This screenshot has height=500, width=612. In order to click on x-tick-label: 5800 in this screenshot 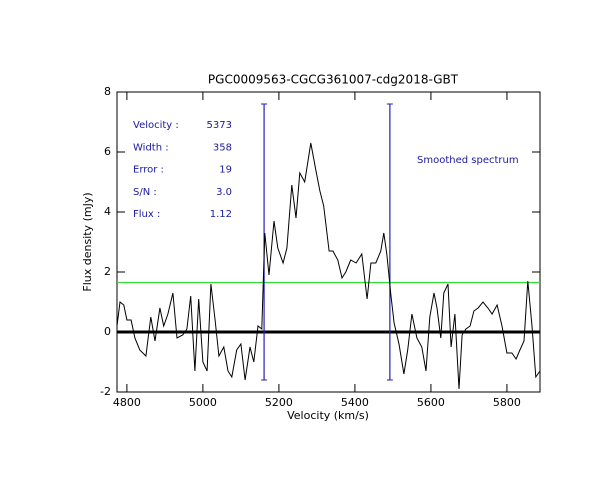, I will do `click(507, 402)`.